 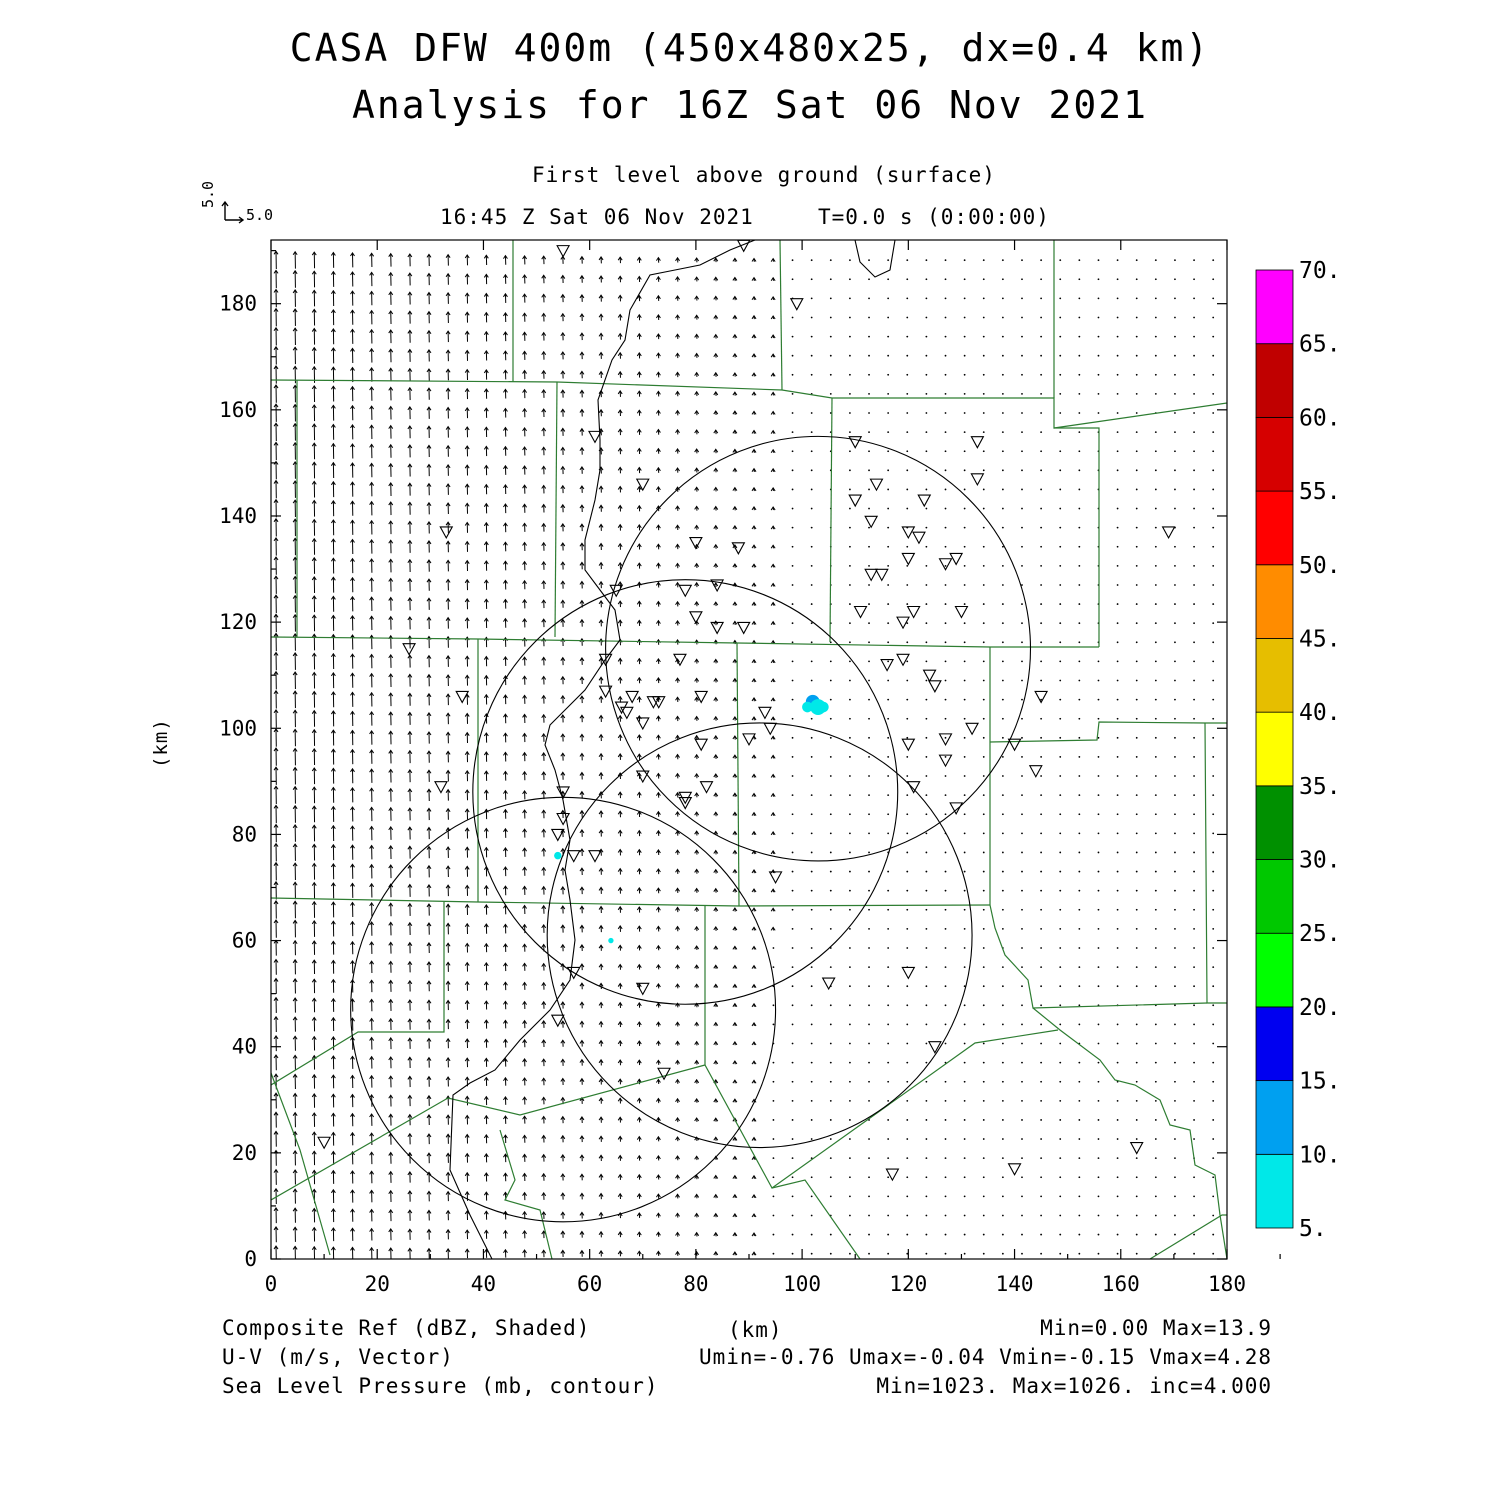 I want to click on y-tick-label: 20, so click(x=244, y=1153).